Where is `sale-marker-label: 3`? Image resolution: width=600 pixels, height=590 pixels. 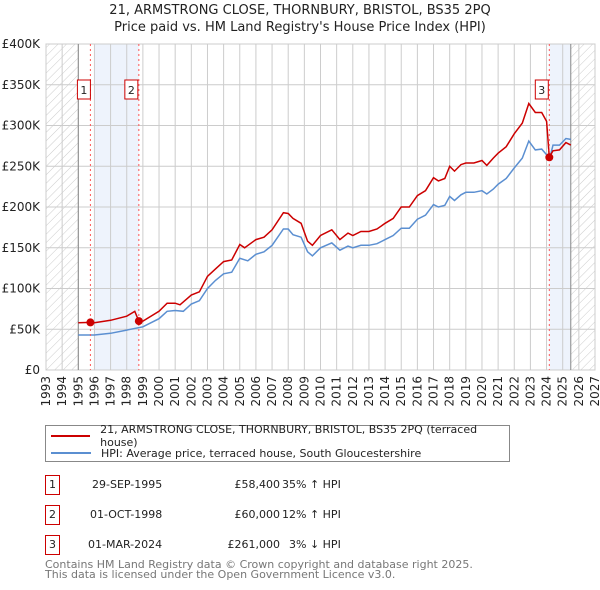 sale-marker-label: 3 is located at coordinates (541, 90).